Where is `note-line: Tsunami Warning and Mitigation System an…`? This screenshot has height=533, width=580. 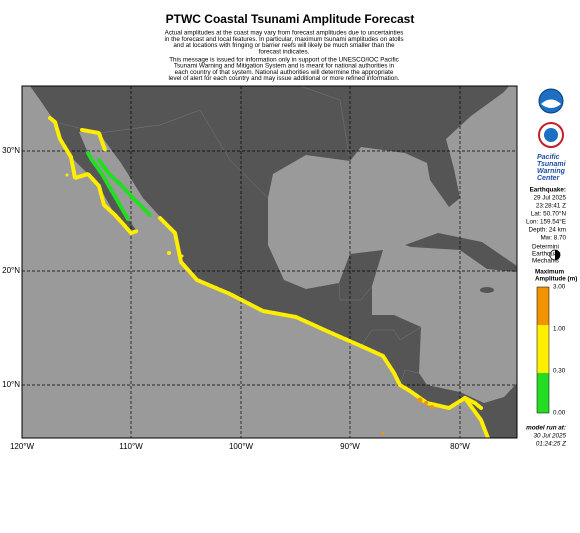
note-line: Tsunami Warning and Mitigation System an… is located at coordinates (284, 66).